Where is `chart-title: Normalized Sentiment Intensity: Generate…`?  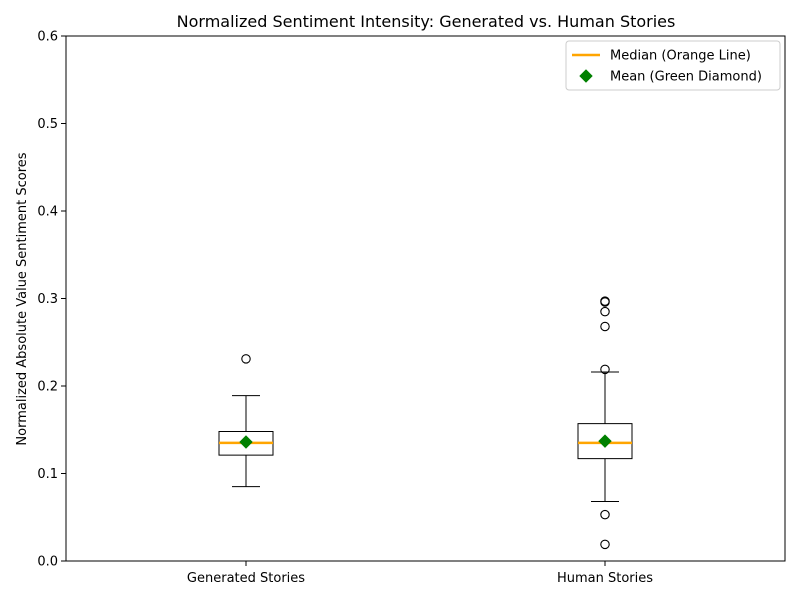 chart-title: Normalized Sentiment Intensity: Generate… is located at coordinates (426, 21).